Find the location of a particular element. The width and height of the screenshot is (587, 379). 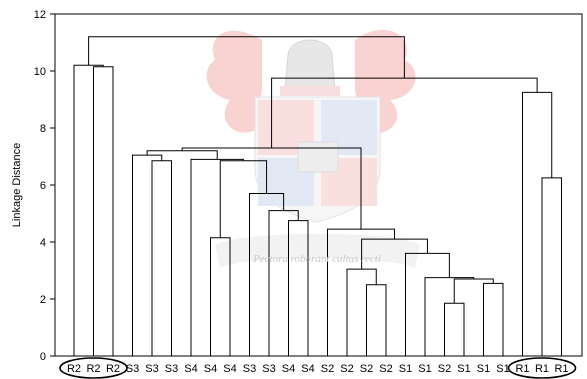

crest-wreath is located at coordinates (310, 91).